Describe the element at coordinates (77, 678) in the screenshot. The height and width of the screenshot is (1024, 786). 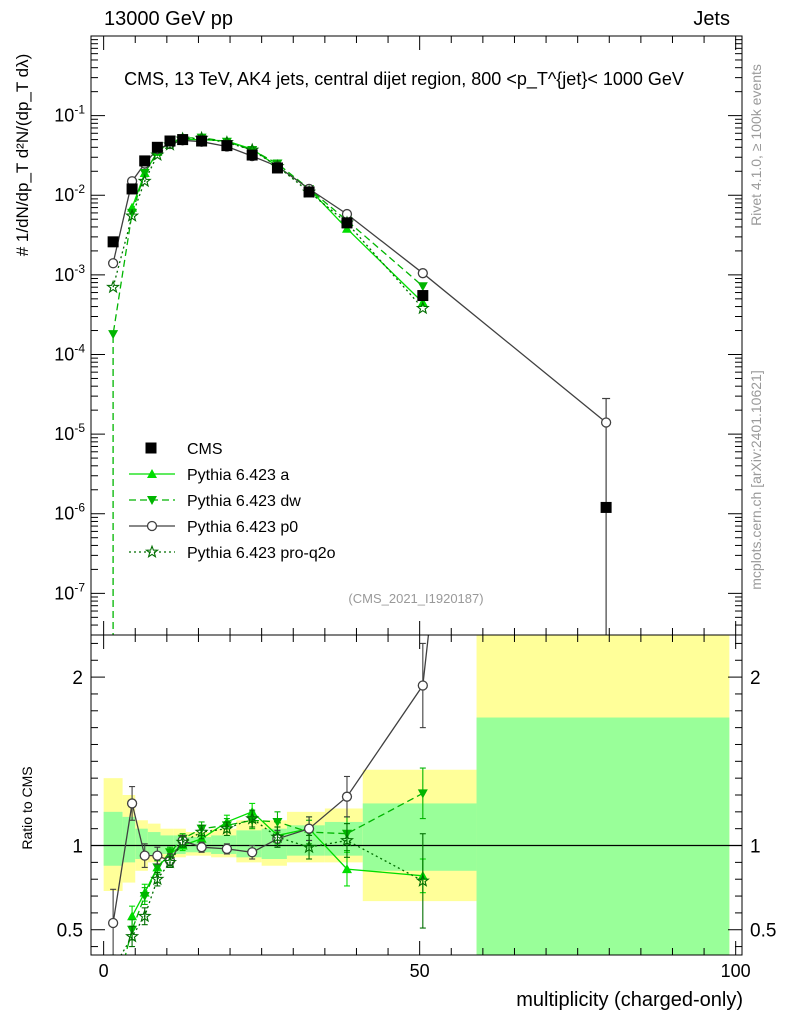
I see `ratio-tick-label-left: 2` at that location.